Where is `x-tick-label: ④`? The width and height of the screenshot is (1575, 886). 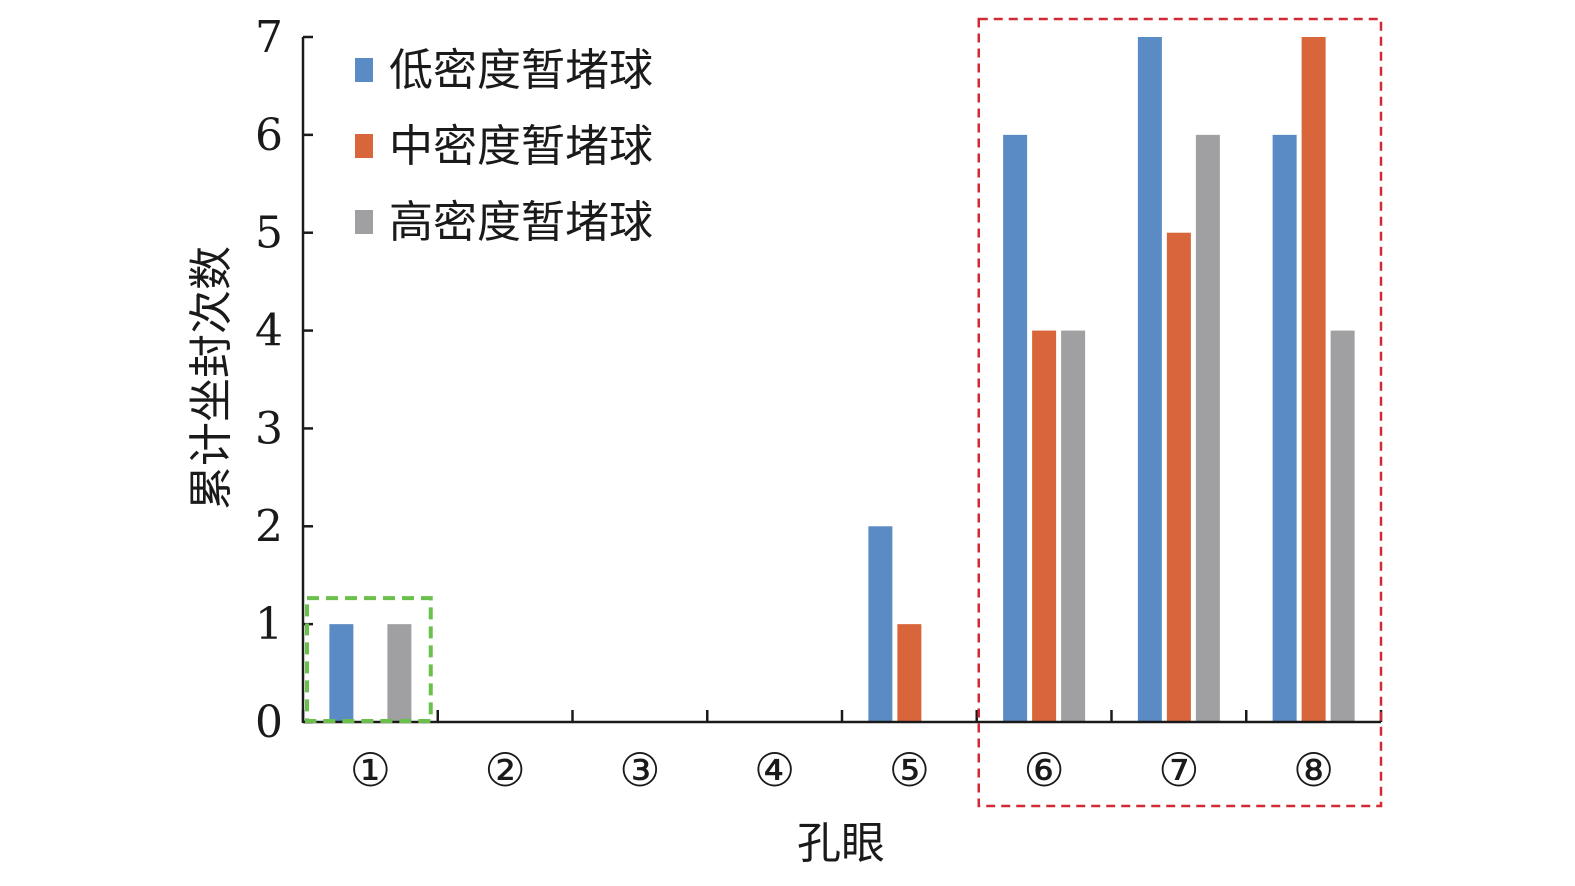 x-tick-label: ④ is located at coordinates (774, 770).